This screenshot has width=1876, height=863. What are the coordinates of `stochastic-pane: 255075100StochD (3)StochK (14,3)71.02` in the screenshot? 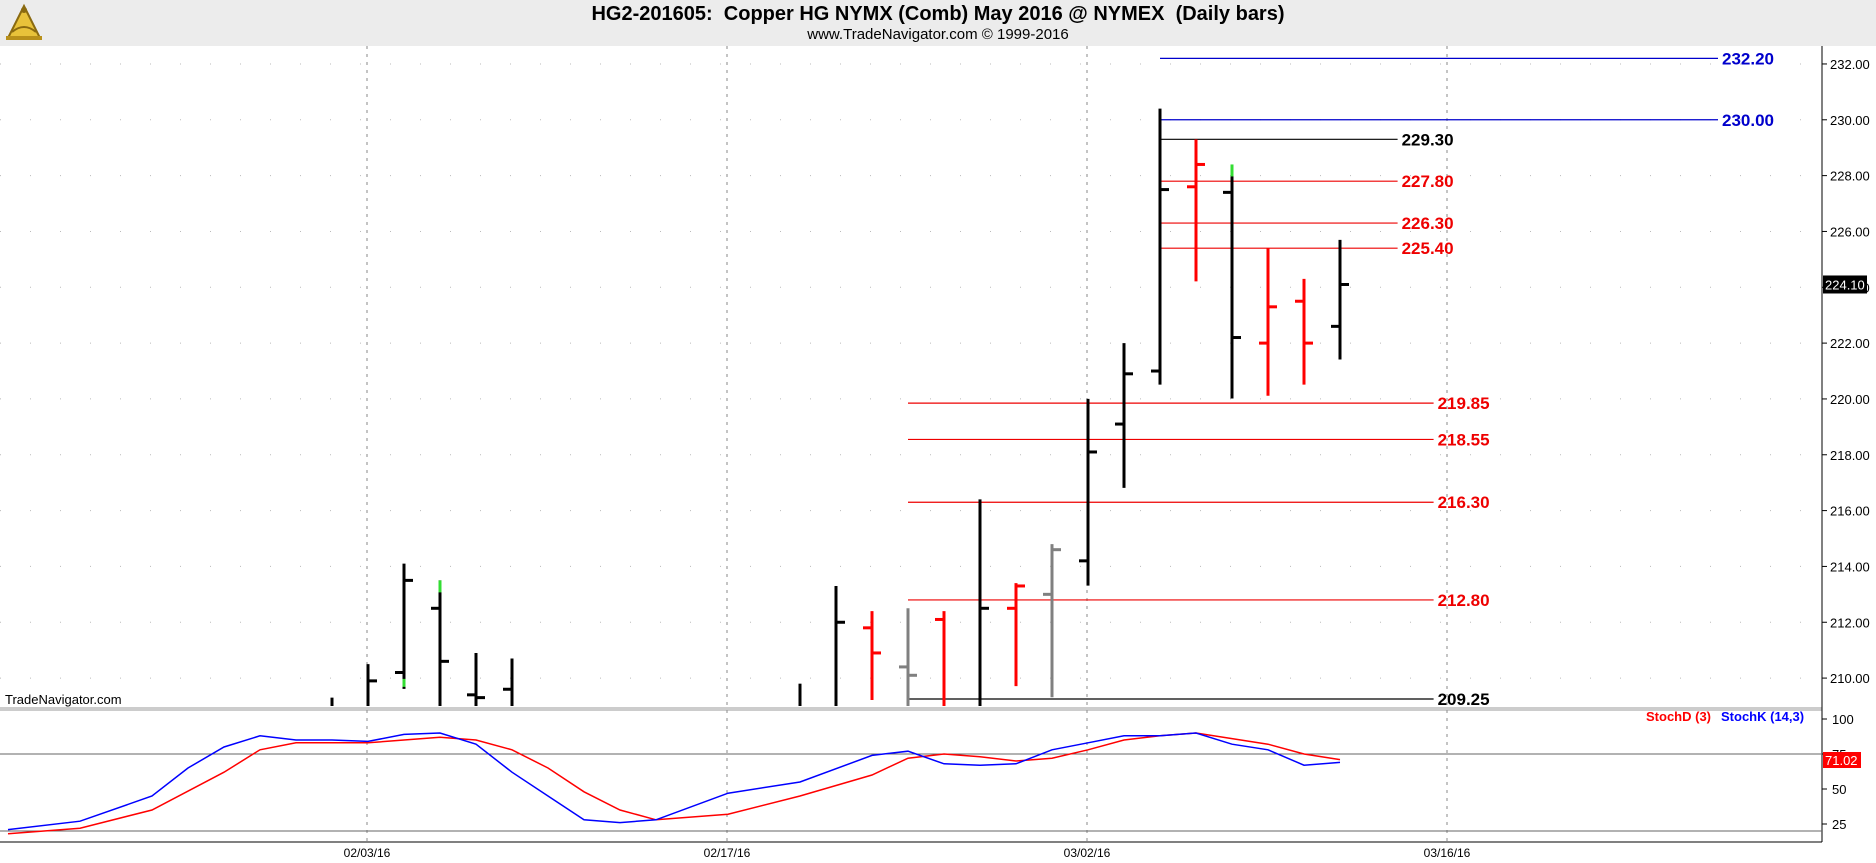 It's located at (930, 772).